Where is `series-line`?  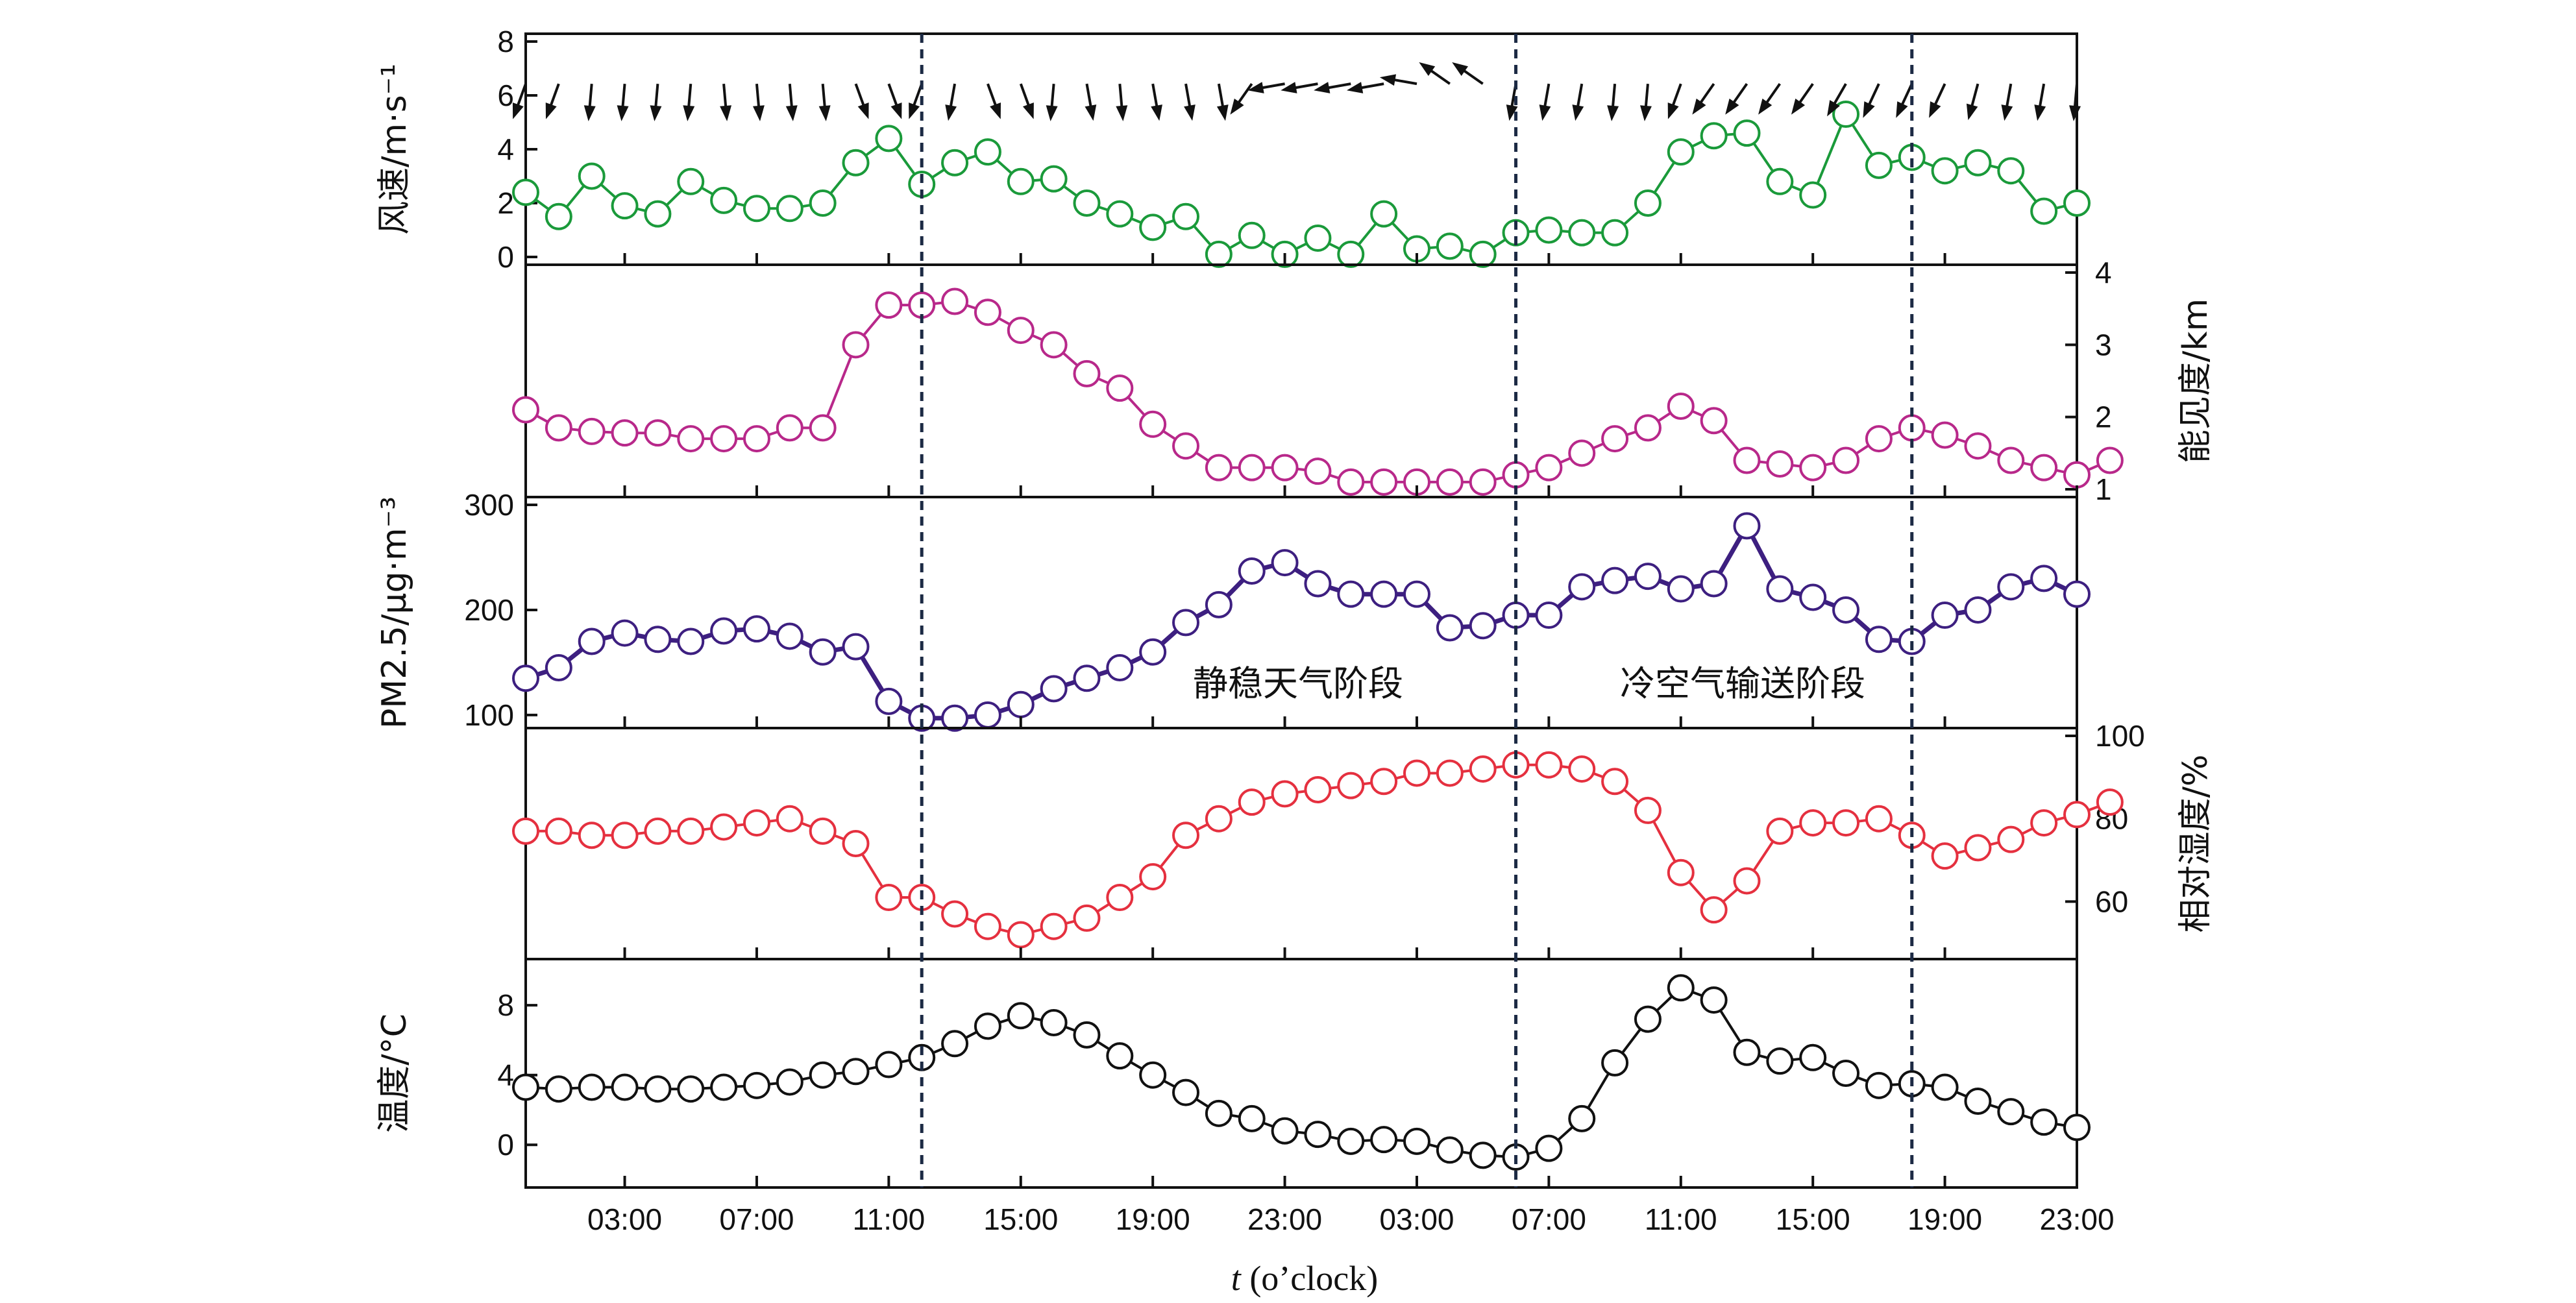 series-line is located at coordinates (1301, 183).